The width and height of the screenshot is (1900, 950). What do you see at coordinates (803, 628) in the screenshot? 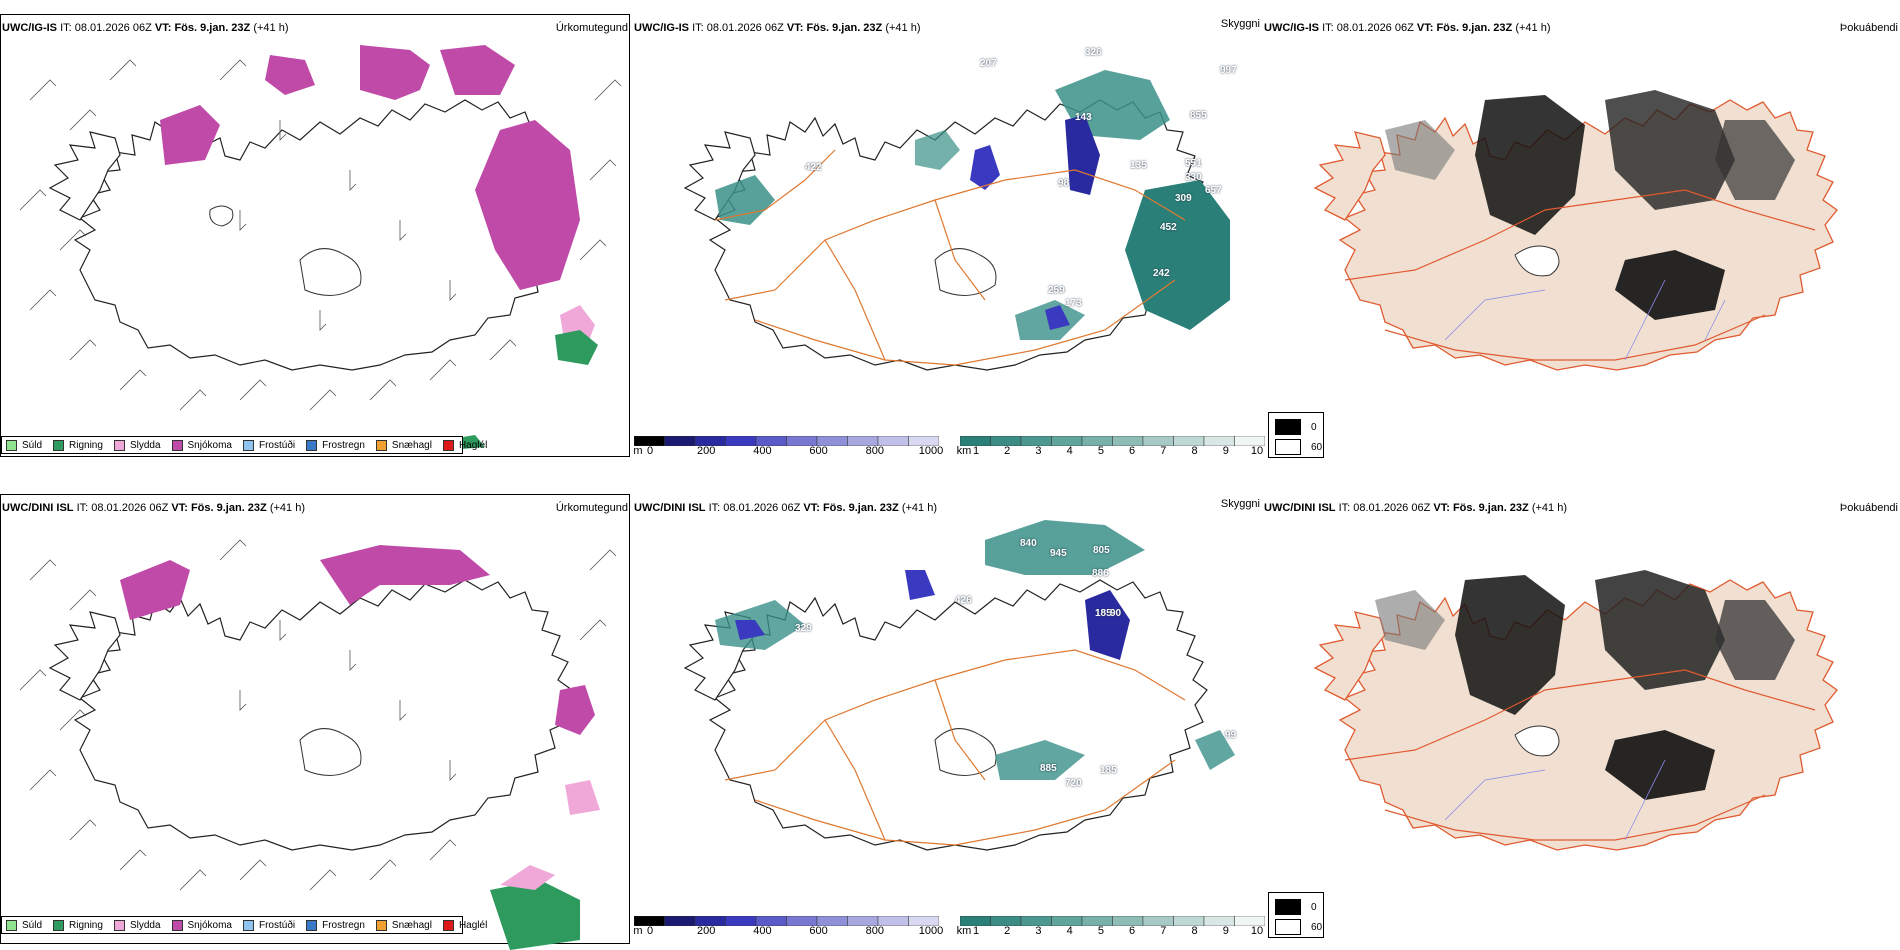
I see `visibility-value-label: 329` at bounding box center [803, 628].